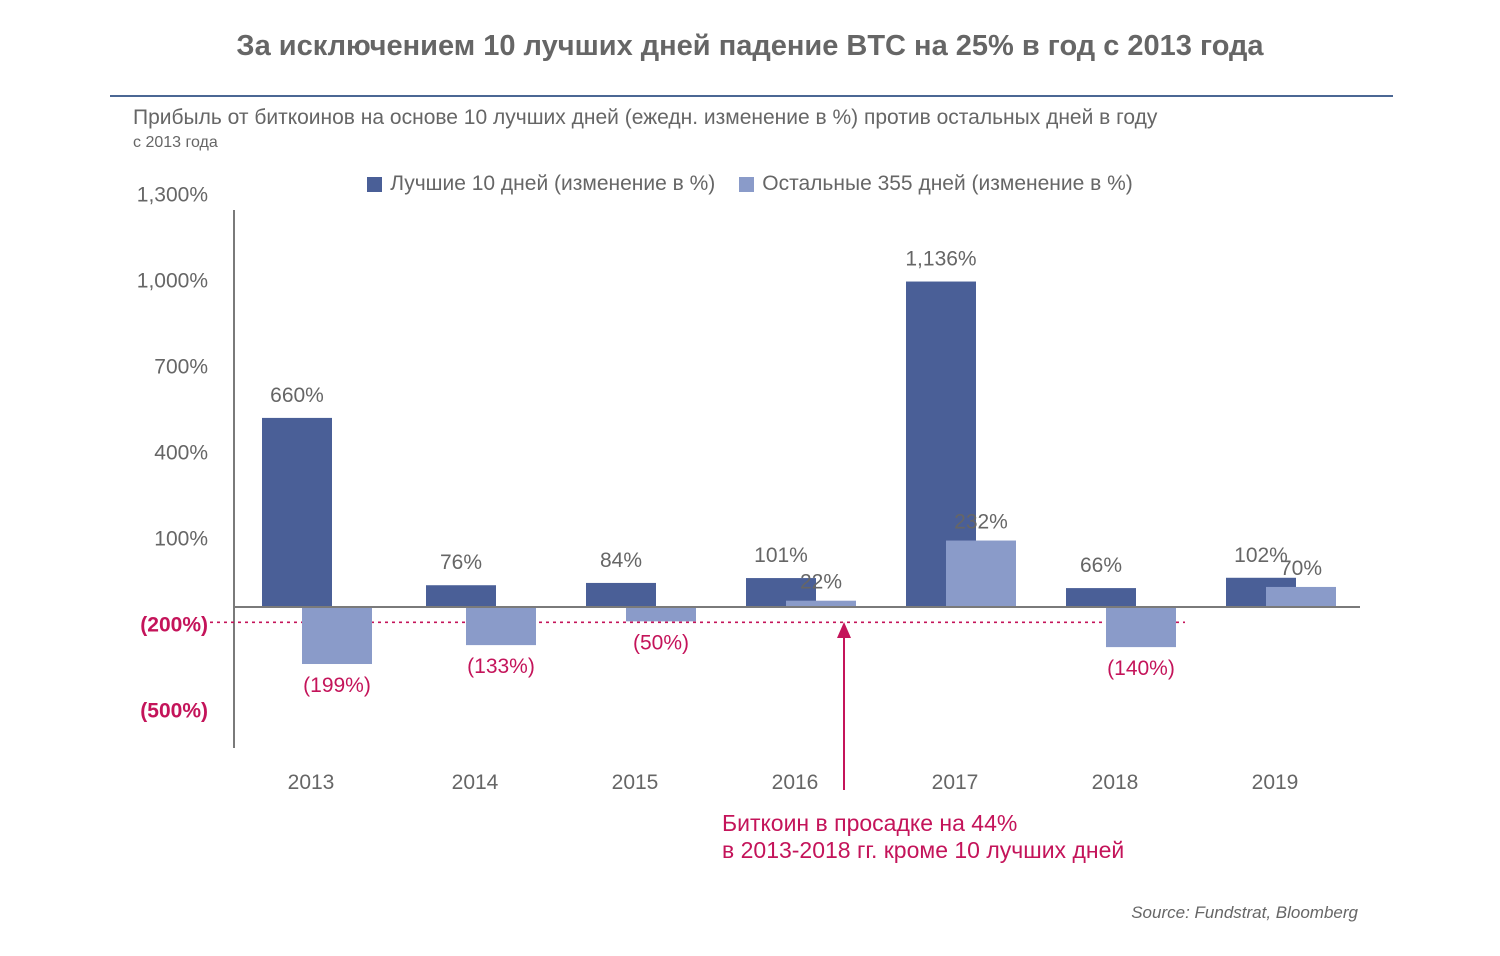 Image resolution: width=1500 pixels, height=956 pixels. I want to click on data-label-best10: 1,136%, so click(940, 259).